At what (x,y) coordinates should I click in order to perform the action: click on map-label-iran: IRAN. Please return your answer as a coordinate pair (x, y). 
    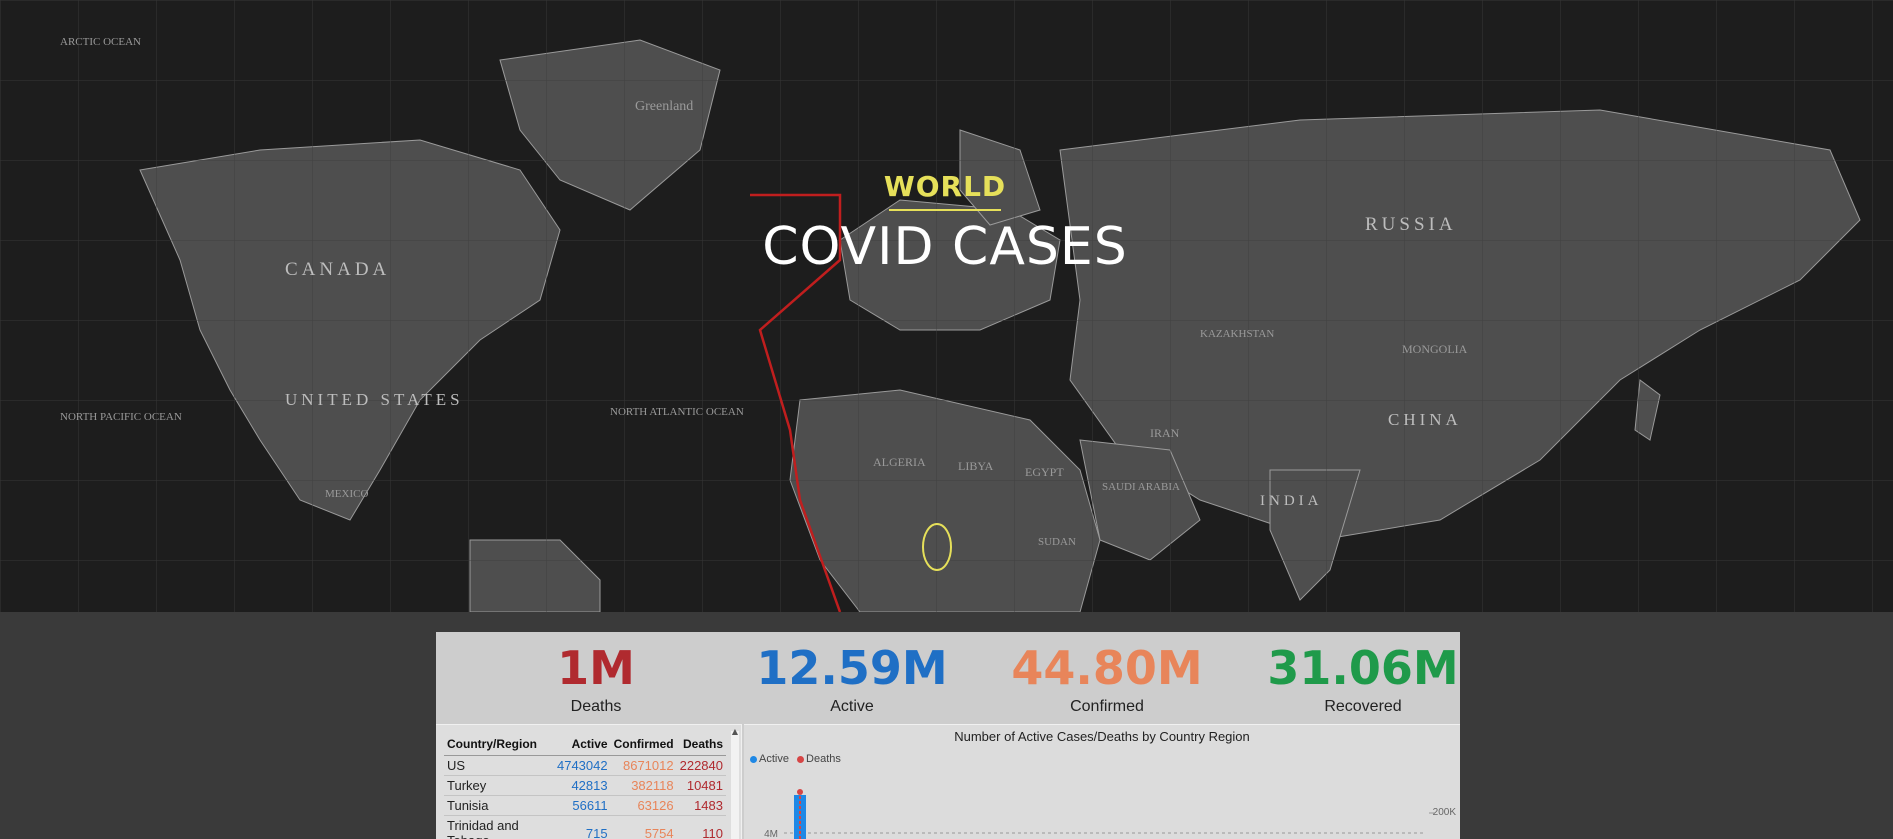
    Looking at the image, I should click on (1165, 433).